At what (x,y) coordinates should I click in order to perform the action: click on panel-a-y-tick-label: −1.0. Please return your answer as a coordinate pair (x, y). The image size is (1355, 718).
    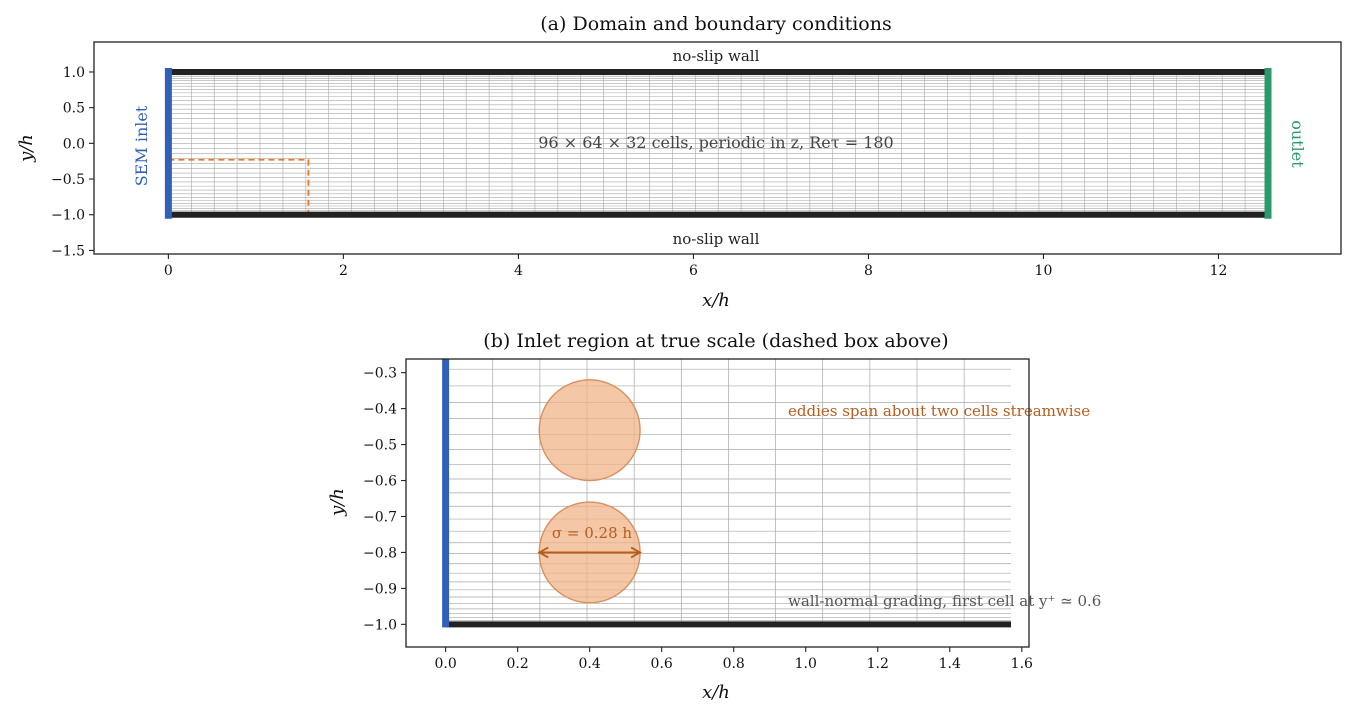
    Looking at the image, I should click on (68, 216).